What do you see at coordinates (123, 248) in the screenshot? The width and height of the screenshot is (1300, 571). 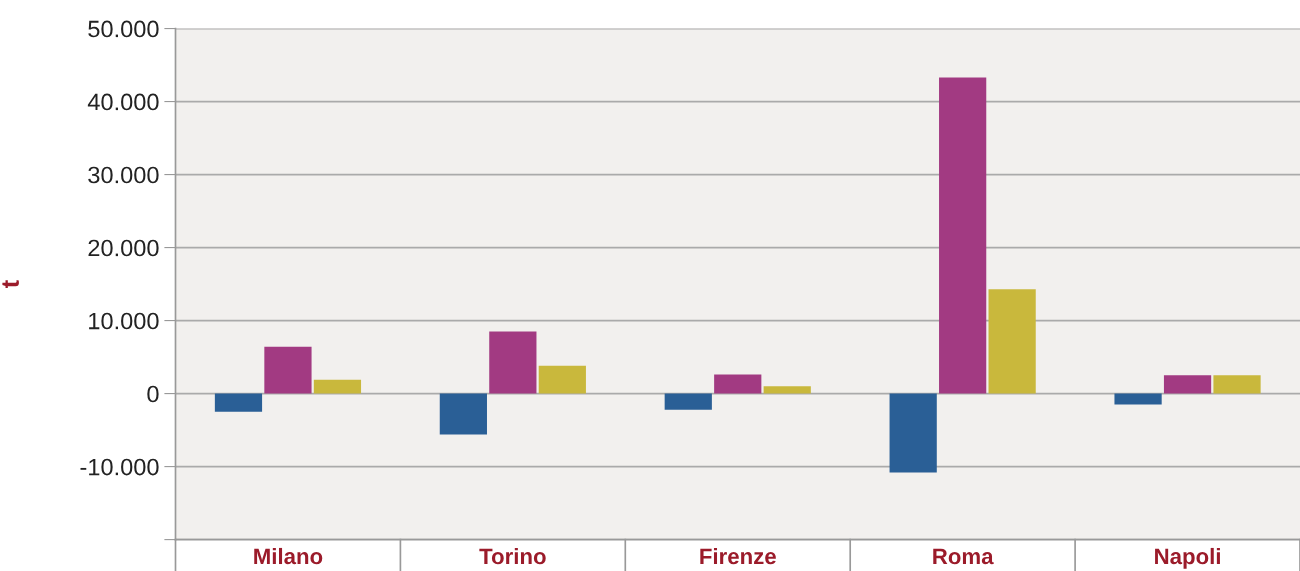 I see `y-tick-label: 20.000` at bounding box center [123, 248].